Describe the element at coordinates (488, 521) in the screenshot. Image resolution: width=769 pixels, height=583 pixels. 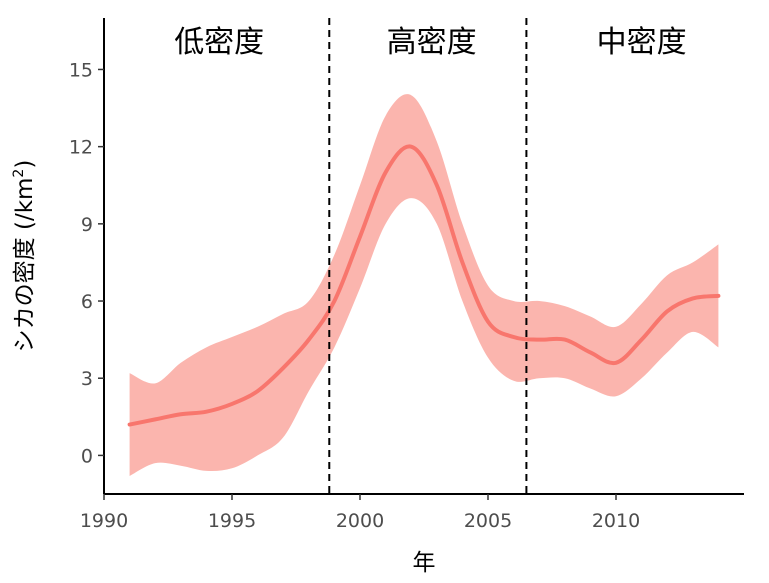
I see `x-tick-label: 2005` at that location.